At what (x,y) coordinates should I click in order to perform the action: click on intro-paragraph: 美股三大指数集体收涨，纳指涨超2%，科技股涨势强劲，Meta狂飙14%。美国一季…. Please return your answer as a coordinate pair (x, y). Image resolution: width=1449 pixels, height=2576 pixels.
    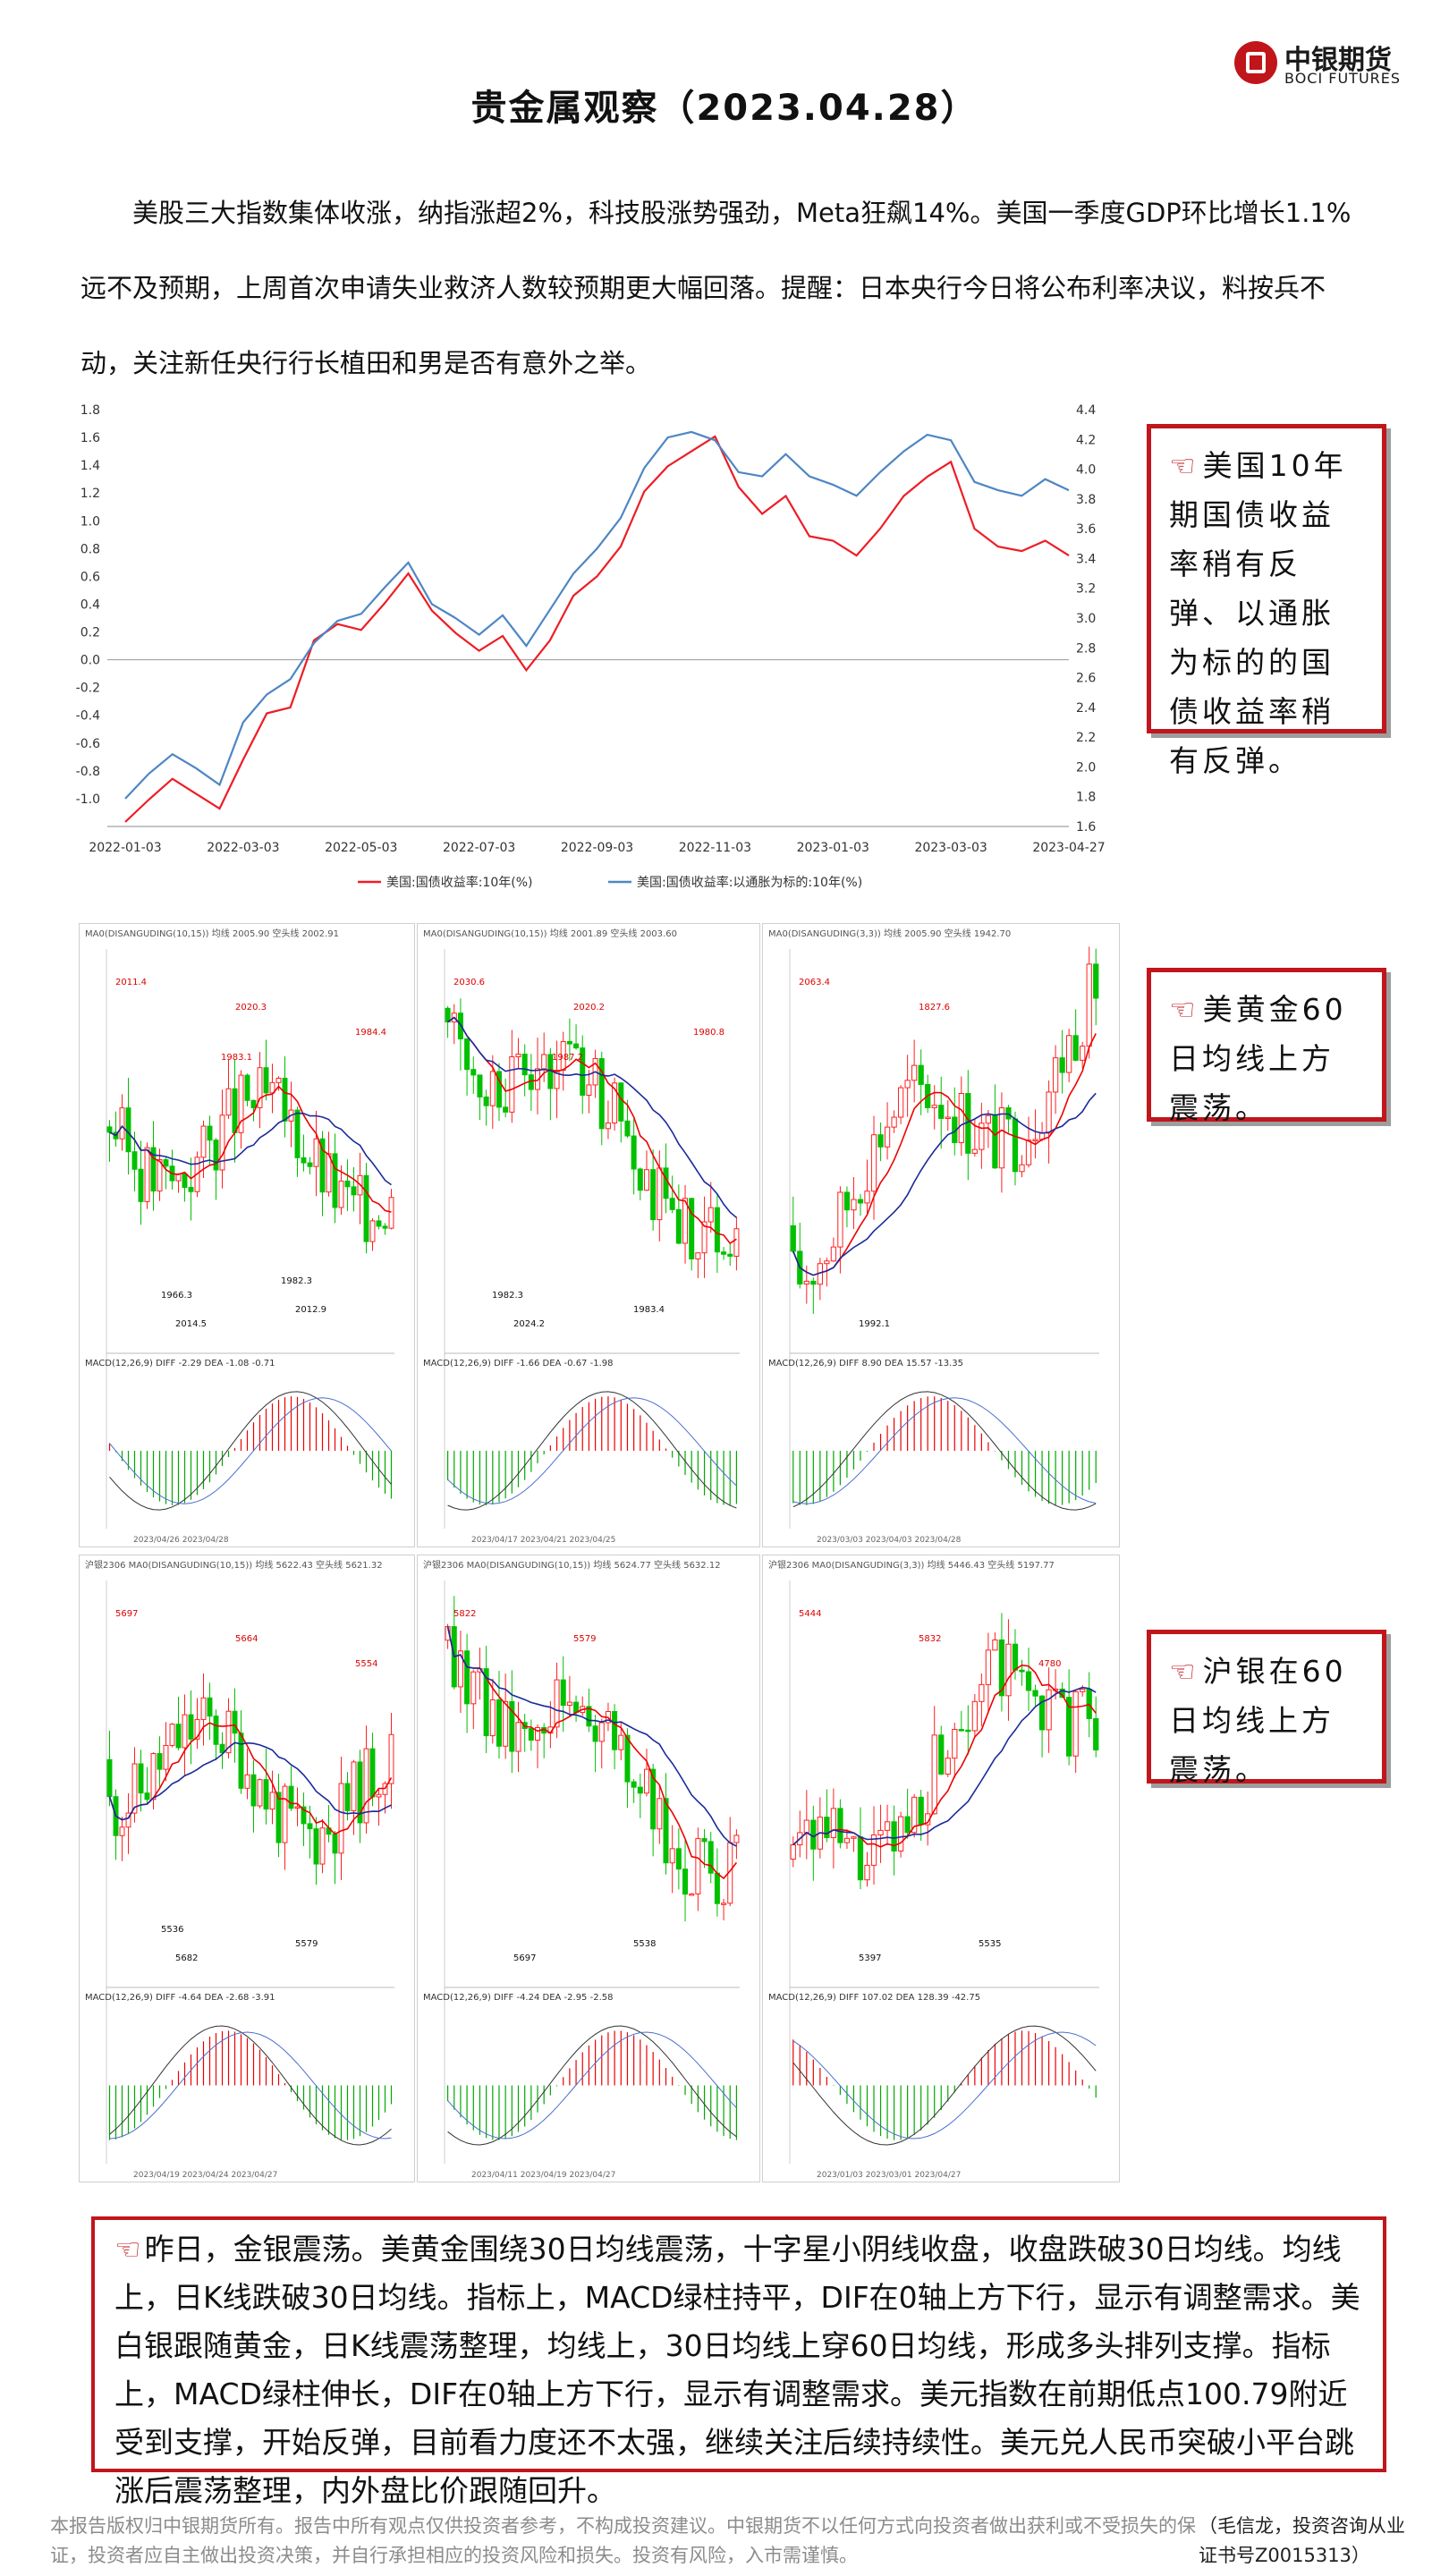
    Looking at the image, I should click on (716, 288).